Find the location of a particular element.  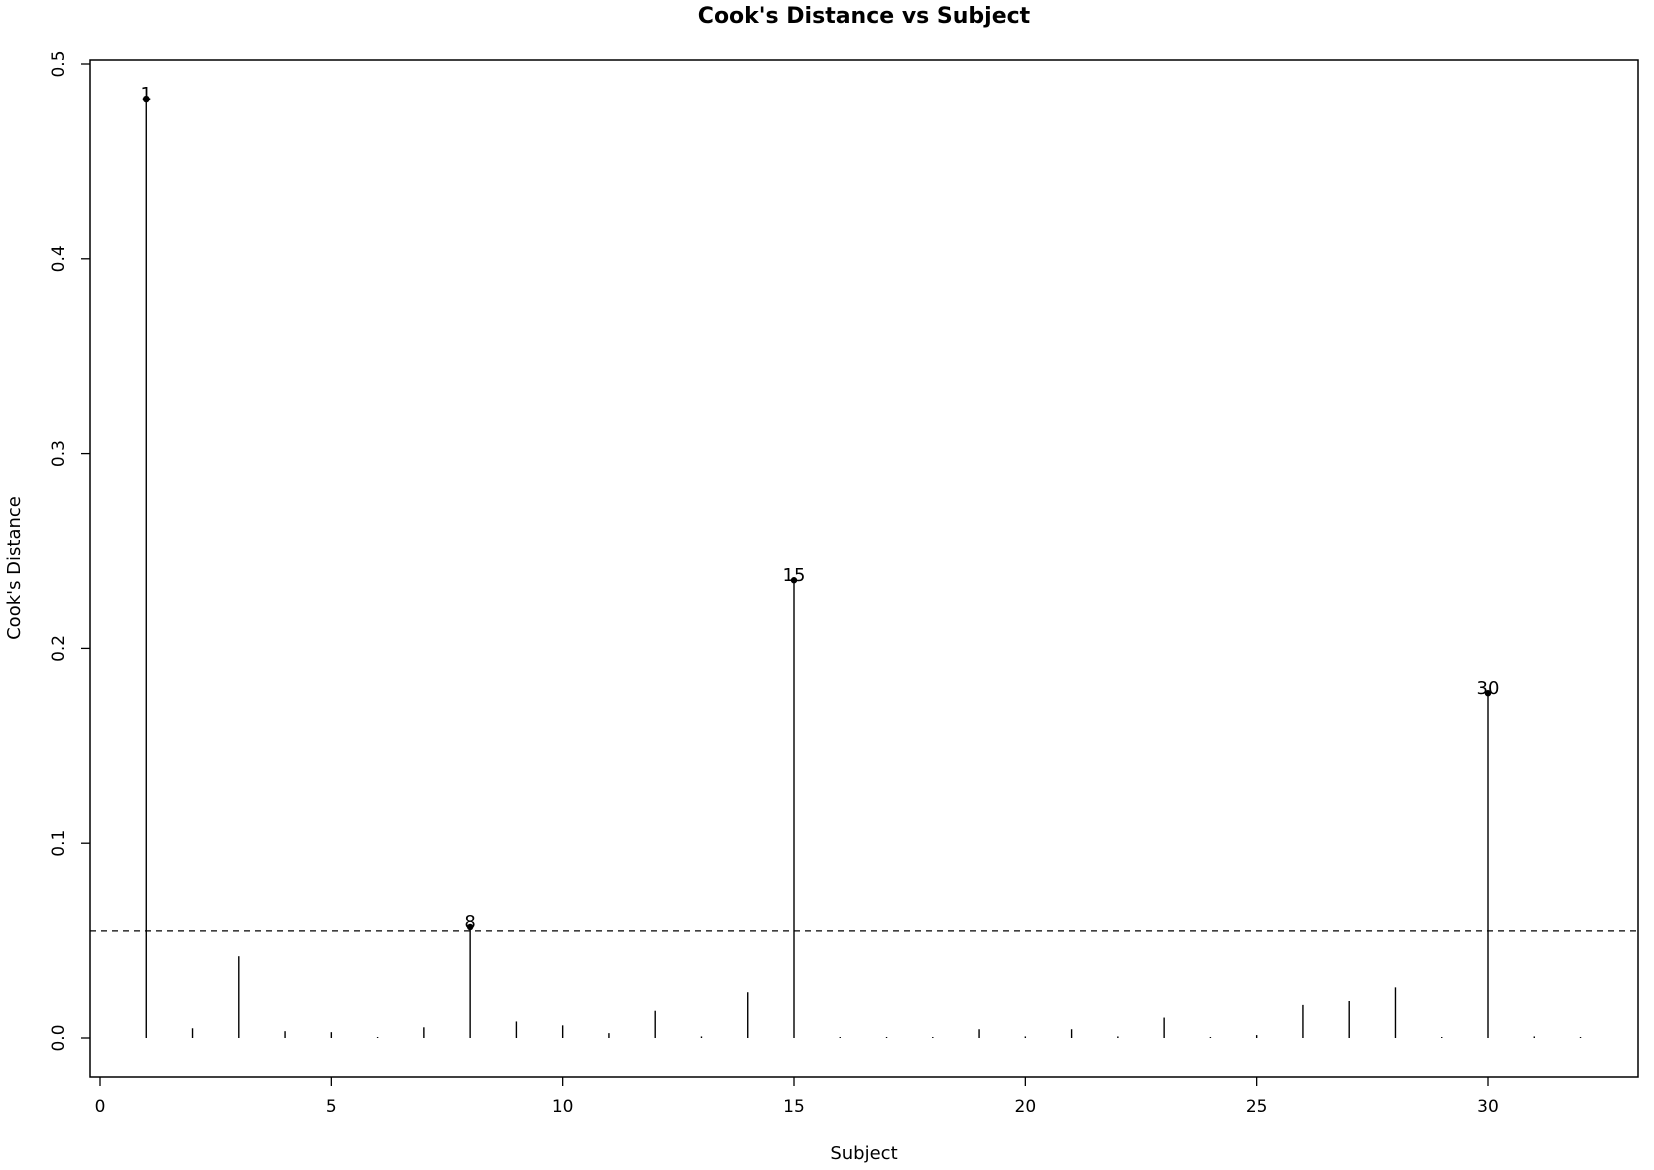

y-tick-label: 0.1 is located at coordinates (59, 843).